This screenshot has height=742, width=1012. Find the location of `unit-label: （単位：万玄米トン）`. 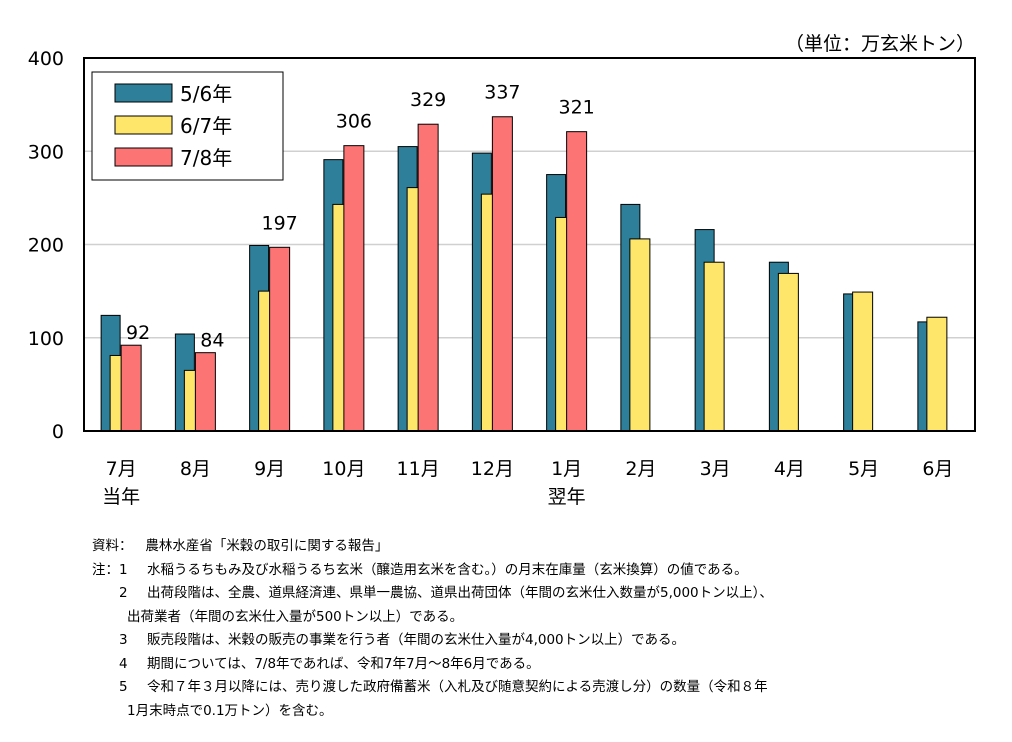

unit-label: （単位：万玄米トン） is located at coordinates (880, 44).